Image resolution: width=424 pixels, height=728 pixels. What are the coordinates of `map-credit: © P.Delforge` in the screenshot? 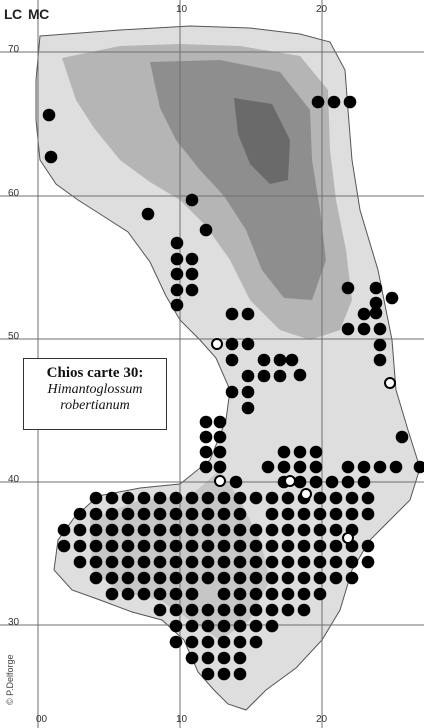 It's located at (10, 665).